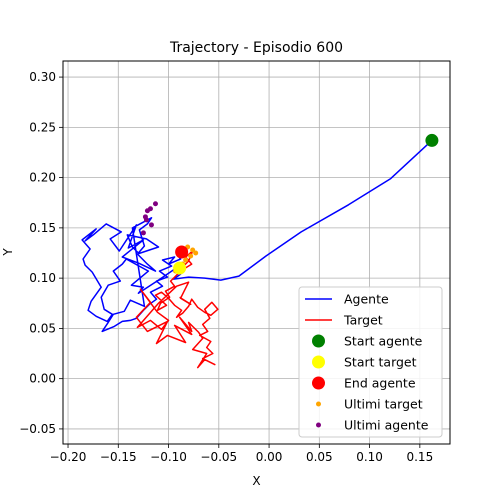 The height and width of the screenshot is (500, 500). Describe the element at coordinates (366, 299) in the screenshot. I see `legend-agente-label: Agente` at that location.